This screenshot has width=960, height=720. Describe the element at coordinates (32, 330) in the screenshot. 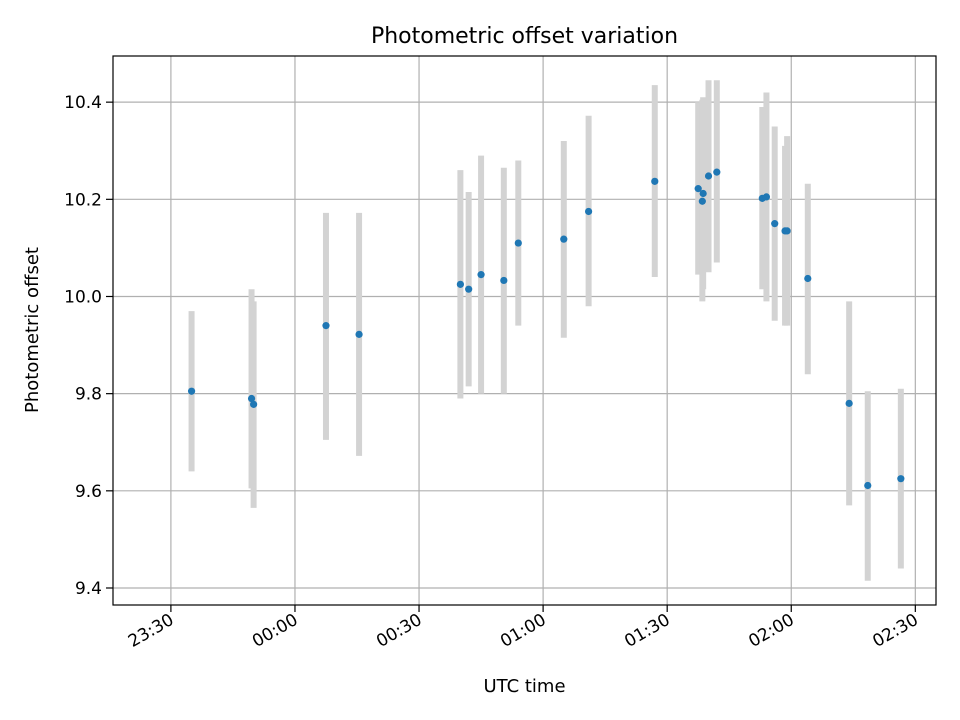

I see `y-axis-label: Photometric offset` at that location.